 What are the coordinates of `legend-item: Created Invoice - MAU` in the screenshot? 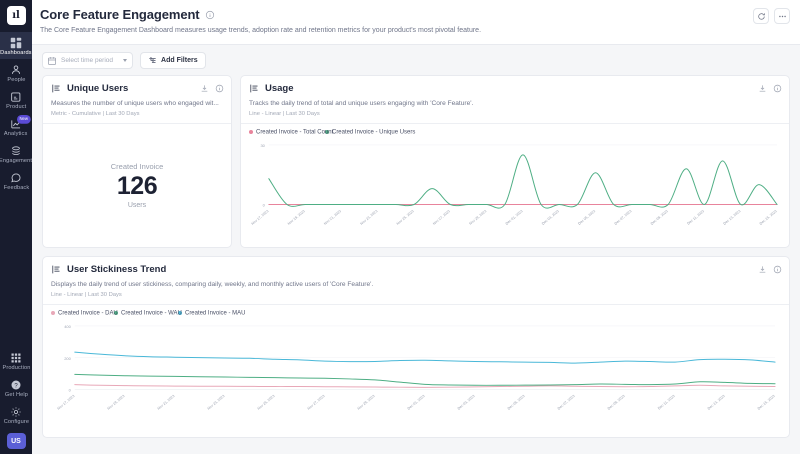 It's located at (211, 312).